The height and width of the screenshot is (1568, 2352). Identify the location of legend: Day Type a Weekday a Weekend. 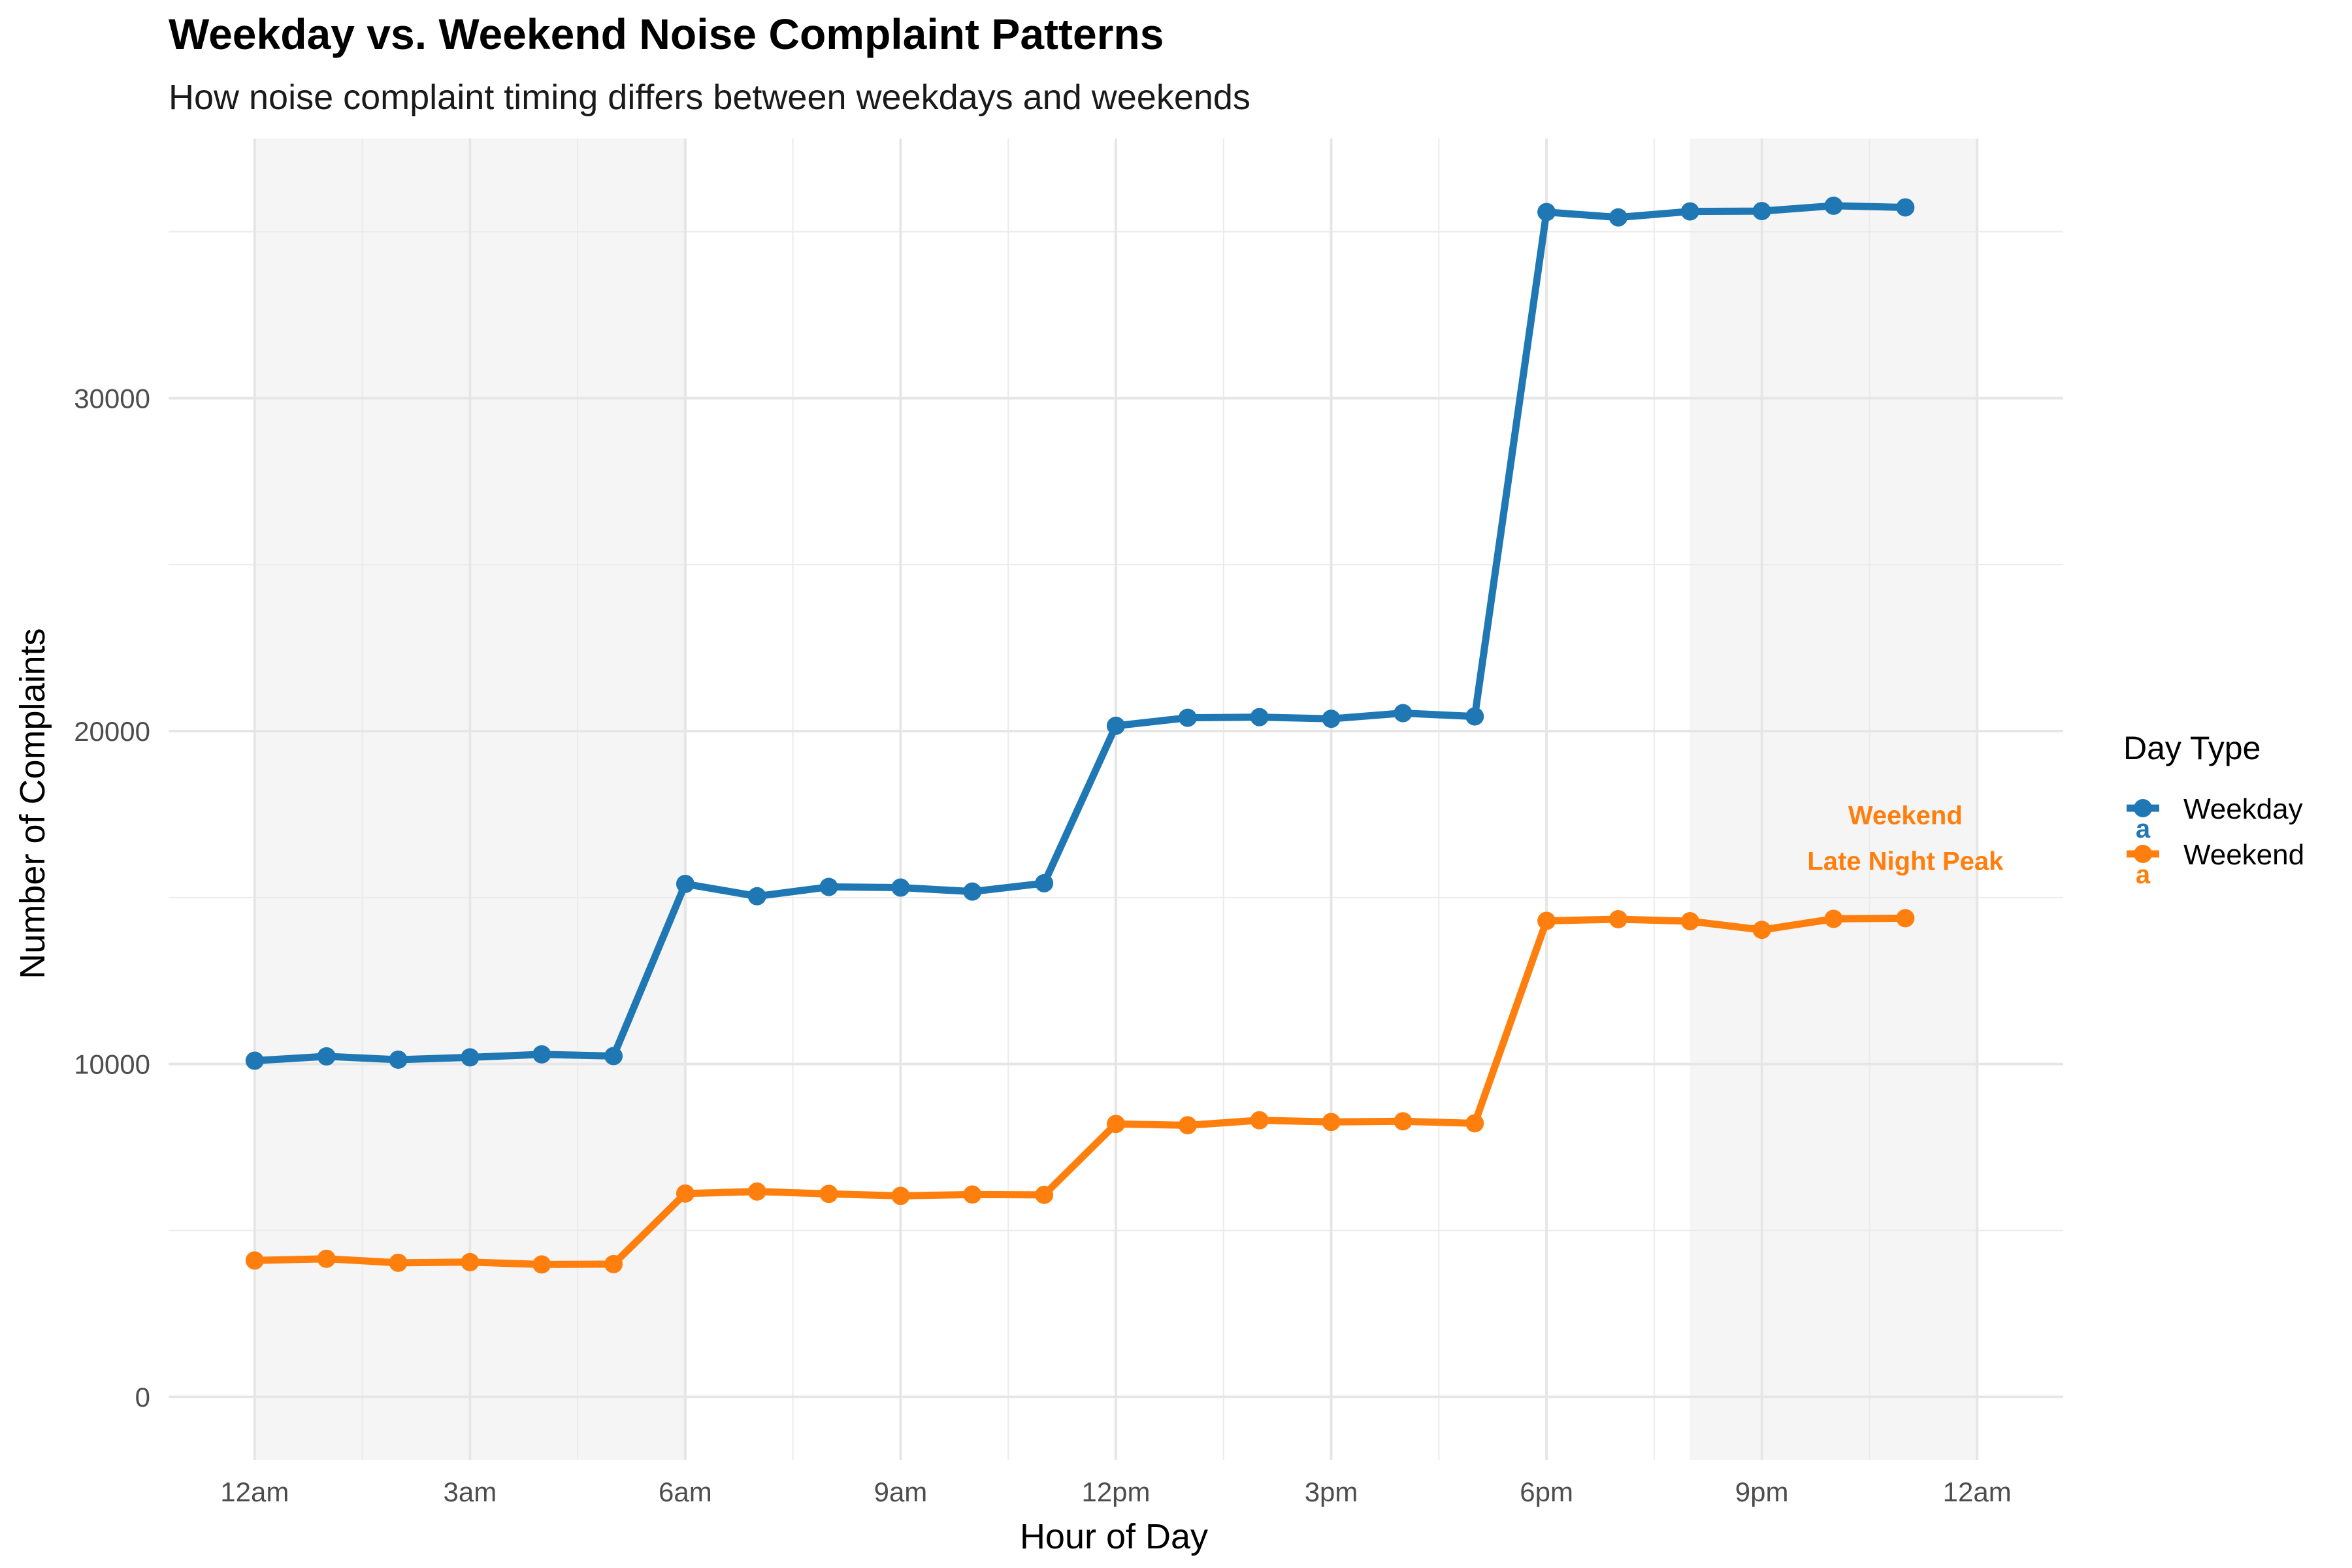
(2213, 809).